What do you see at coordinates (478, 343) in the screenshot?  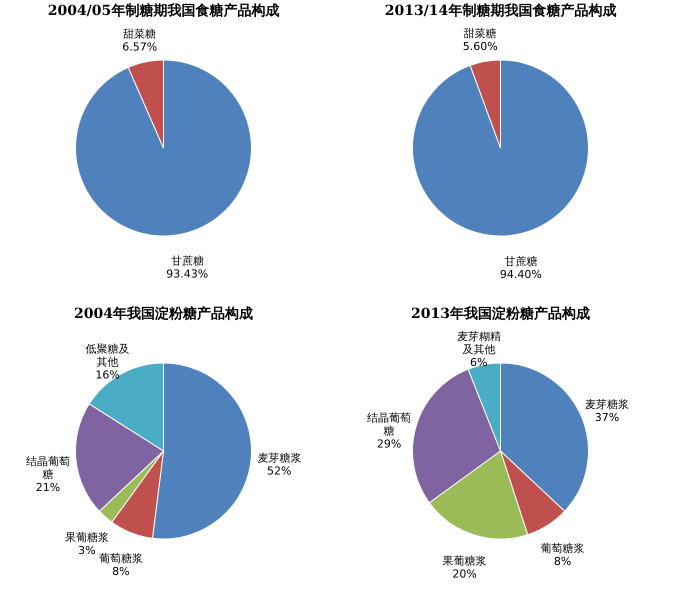 I see `slice-label: 麦芽糊精及其他` at bounding box center [478, 343].